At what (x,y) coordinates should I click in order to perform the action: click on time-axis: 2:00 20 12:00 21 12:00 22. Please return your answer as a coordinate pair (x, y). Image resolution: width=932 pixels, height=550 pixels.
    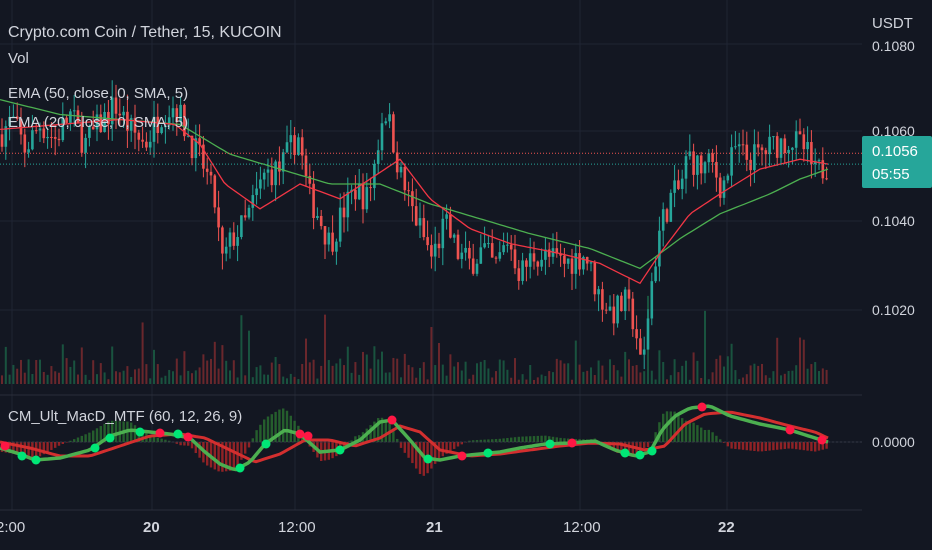
    Looking at the image, I should click on (367, 527).